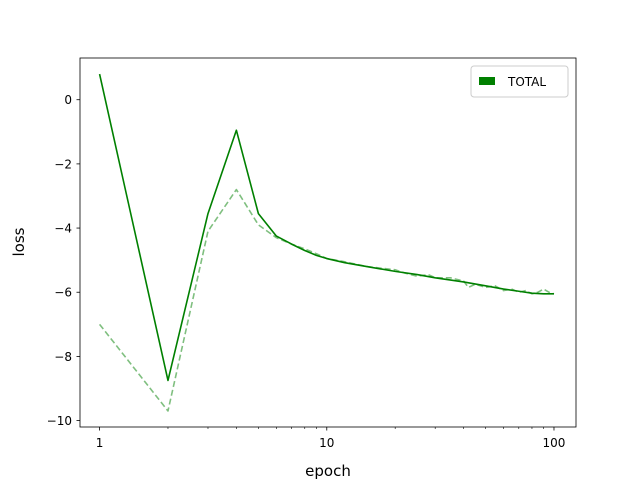 This screenshot has height=480, width=640. I want to click on legend-label-total: TOTAL, so click(526, 82).